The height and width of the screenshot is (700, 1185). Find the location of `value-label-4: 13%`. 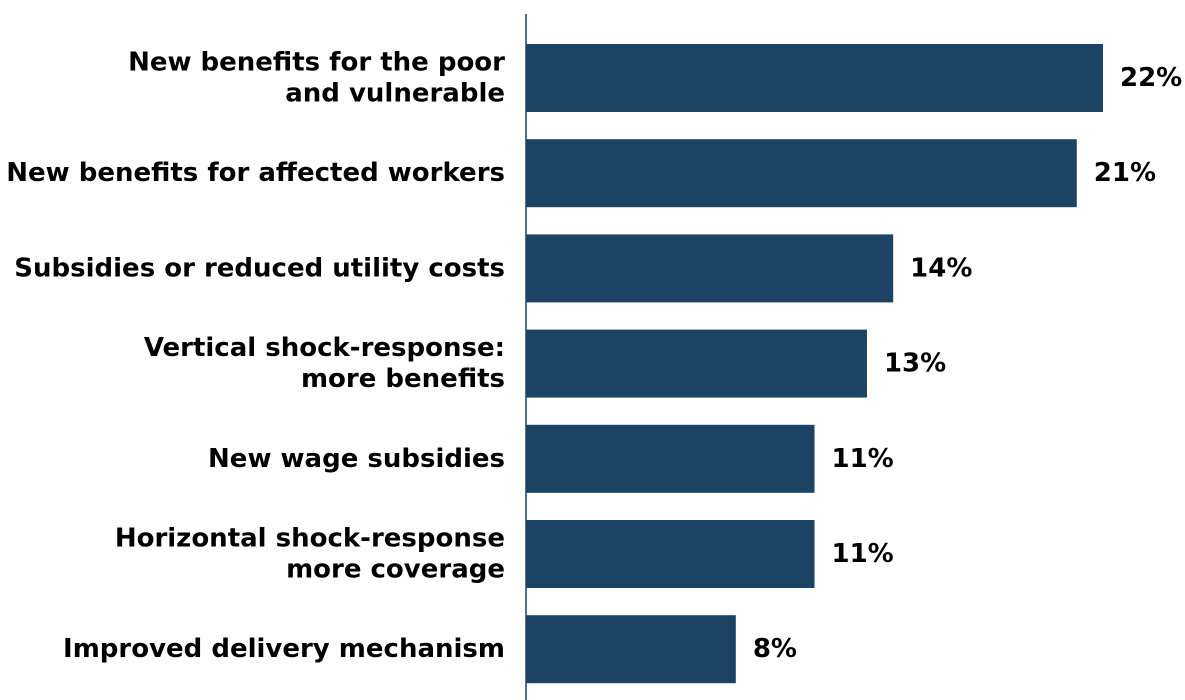

value-label-4: 13% is located at coordinates (915, 364).